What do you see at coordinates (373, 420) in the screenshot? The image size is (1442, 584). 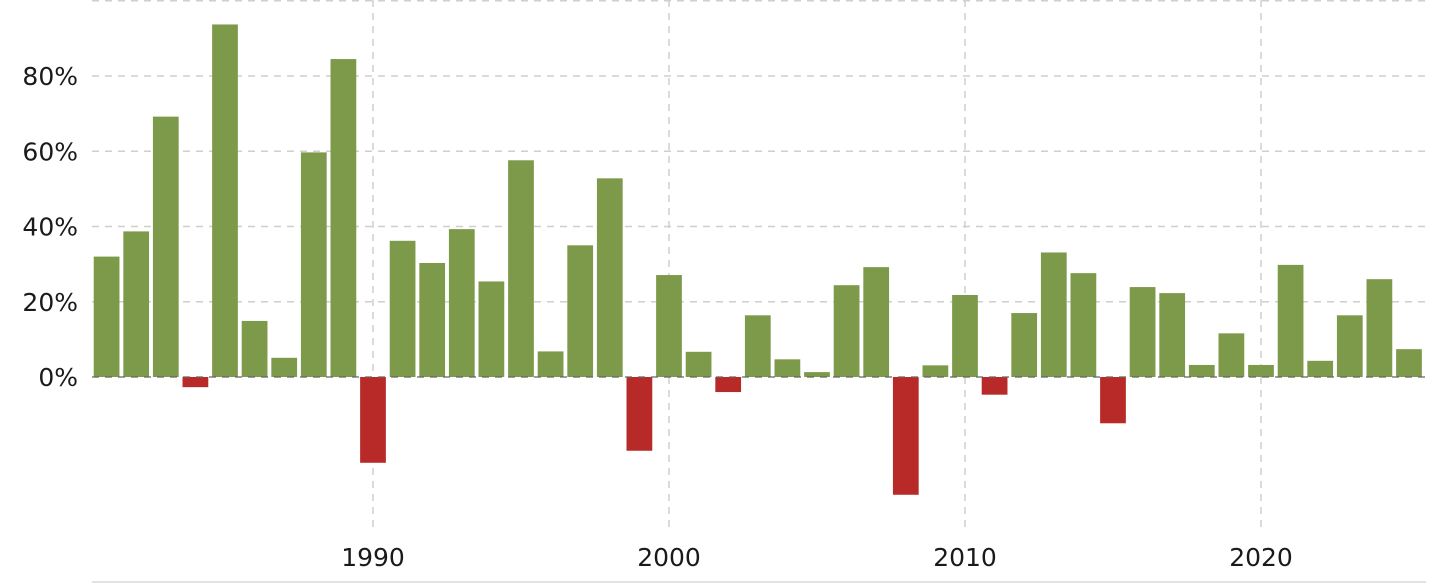 I see `bar-1990` at bounding box center [373, 420].